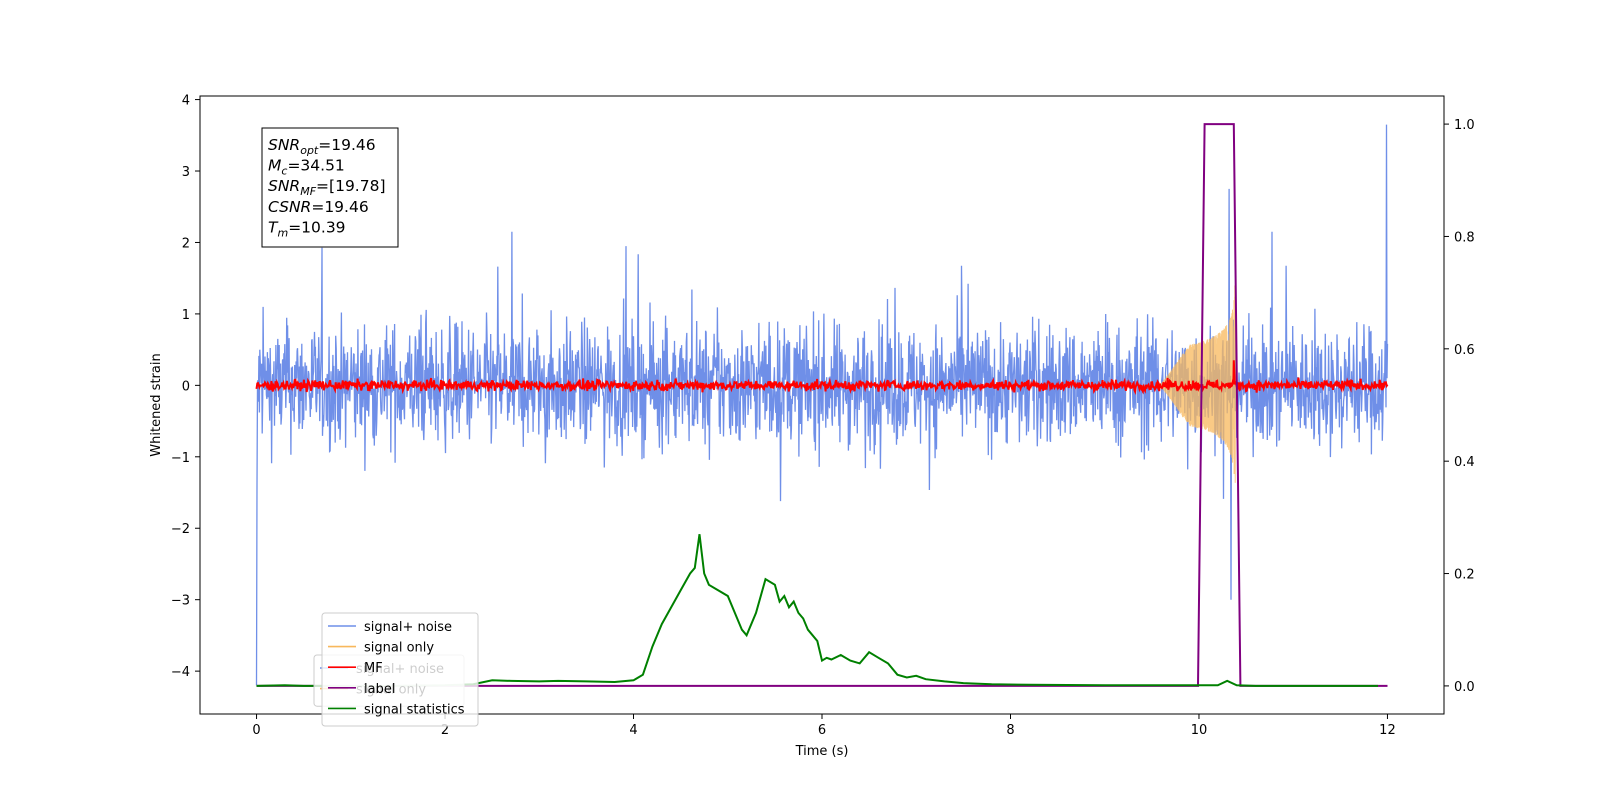 This screenshot has height=800, width=1600. I want to click on y2-tick-label: 0.2, so click(1464, 575).